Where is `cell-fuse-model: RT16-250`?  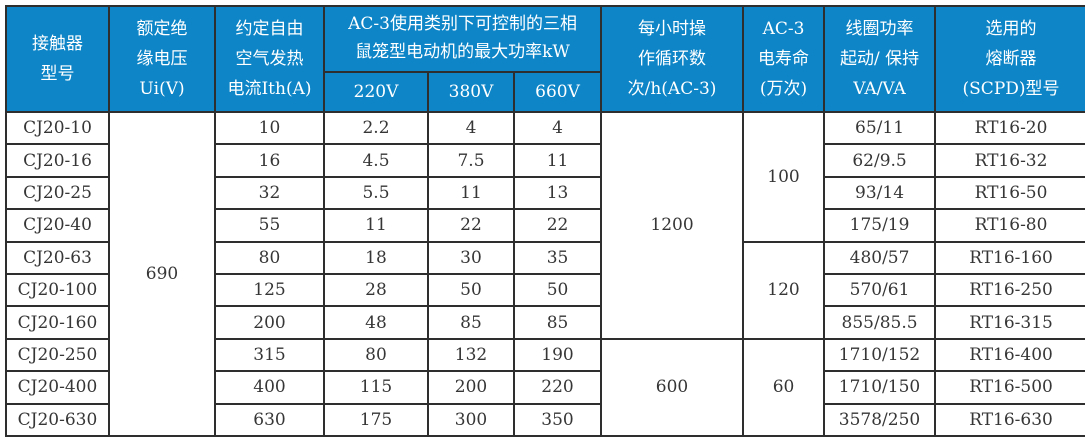
cell-fuse-model: RT16-250 is located at coordinates (1009, 290).